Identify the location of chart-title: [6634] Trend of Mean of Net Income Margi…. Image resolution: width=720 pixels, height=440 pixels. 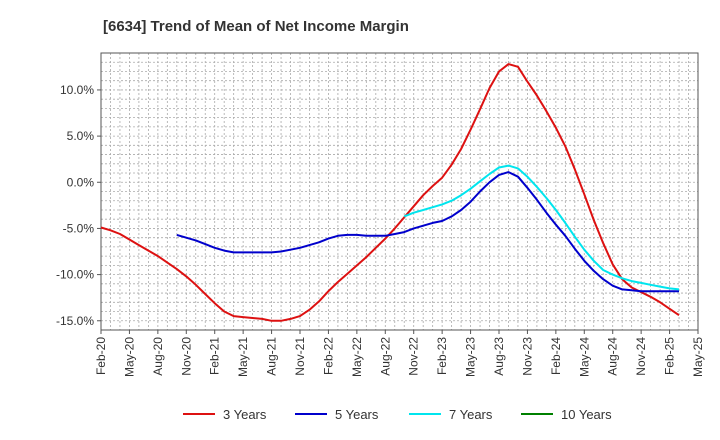
(256, 26).